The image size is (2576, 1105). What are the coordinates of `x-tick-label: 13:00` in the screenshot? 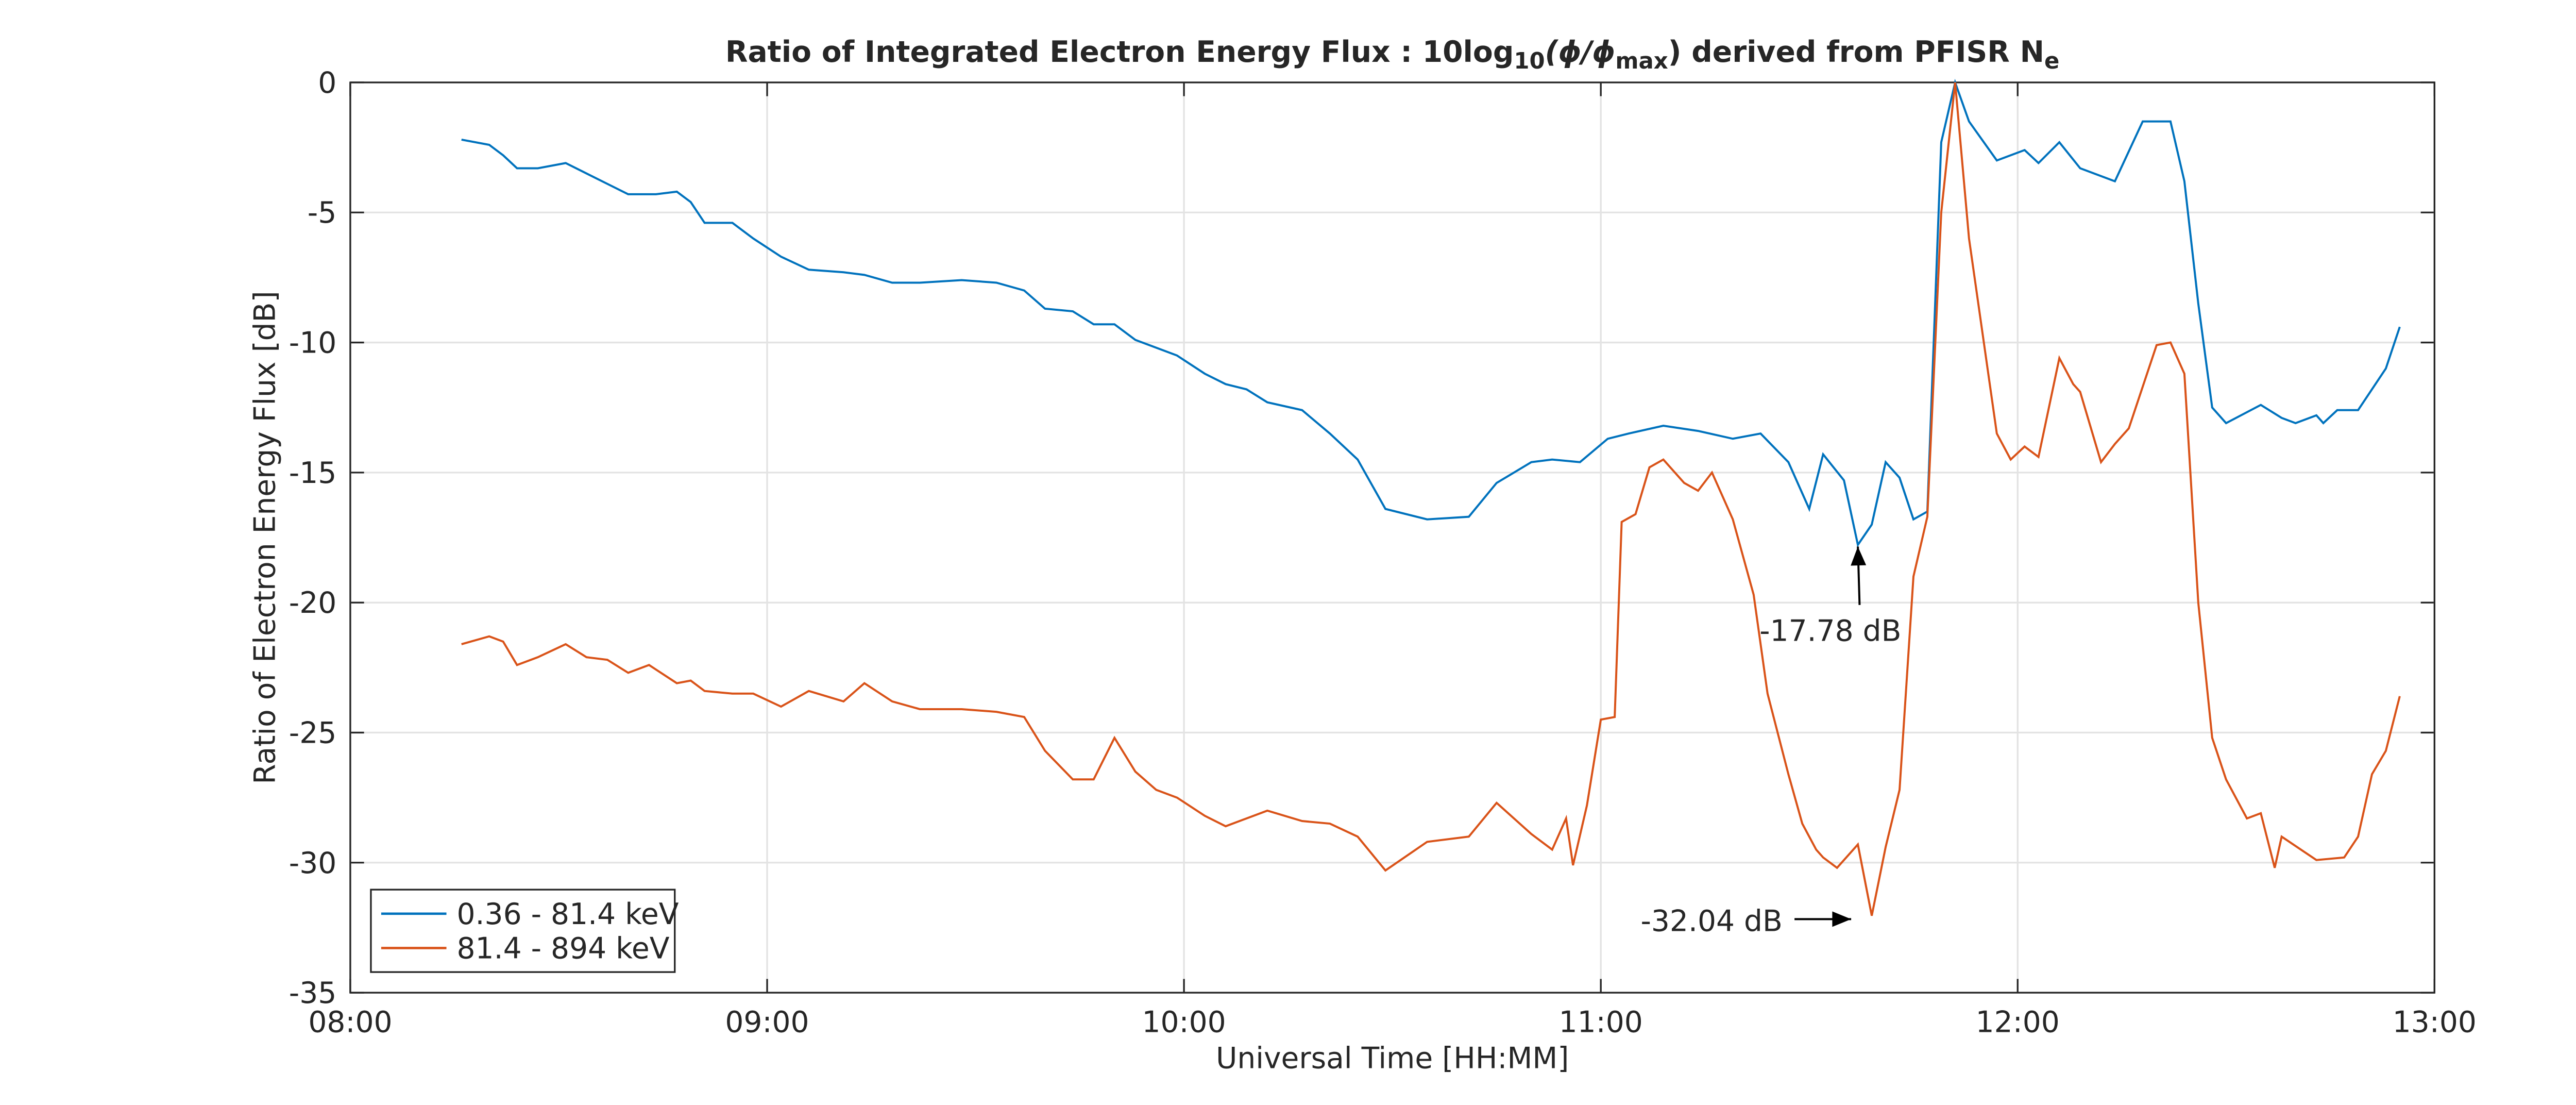 It's located at (2435, 1023).